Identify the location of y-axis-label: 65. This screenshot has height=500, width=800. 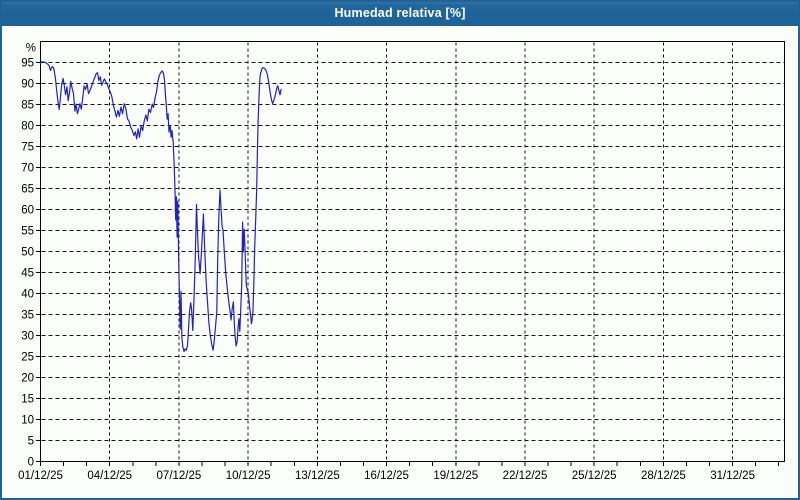
(27, 190).